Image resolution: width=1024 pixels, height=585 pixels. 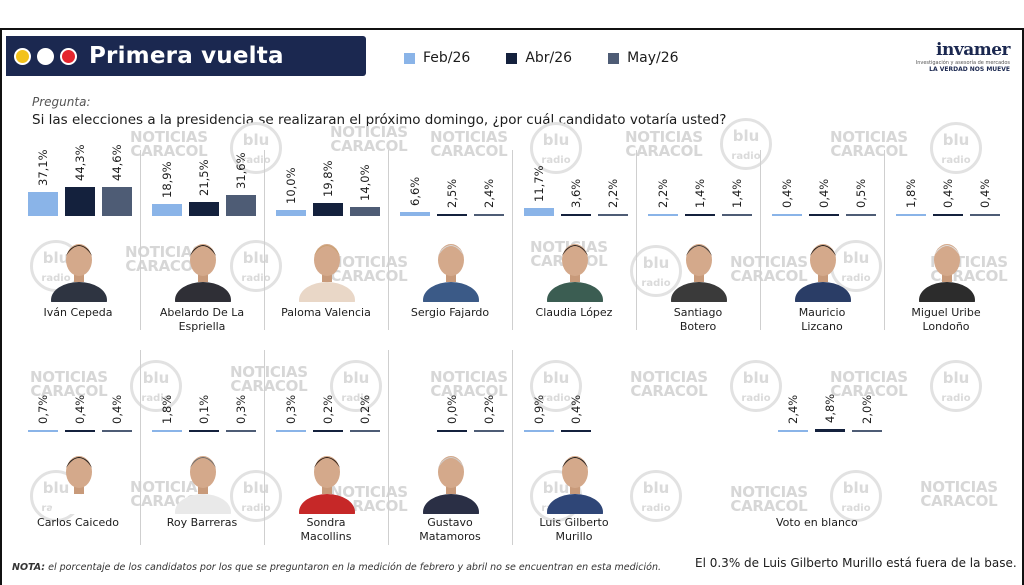 I want to click on title-bar: Primera vuelta, so click(x=186, y=56).